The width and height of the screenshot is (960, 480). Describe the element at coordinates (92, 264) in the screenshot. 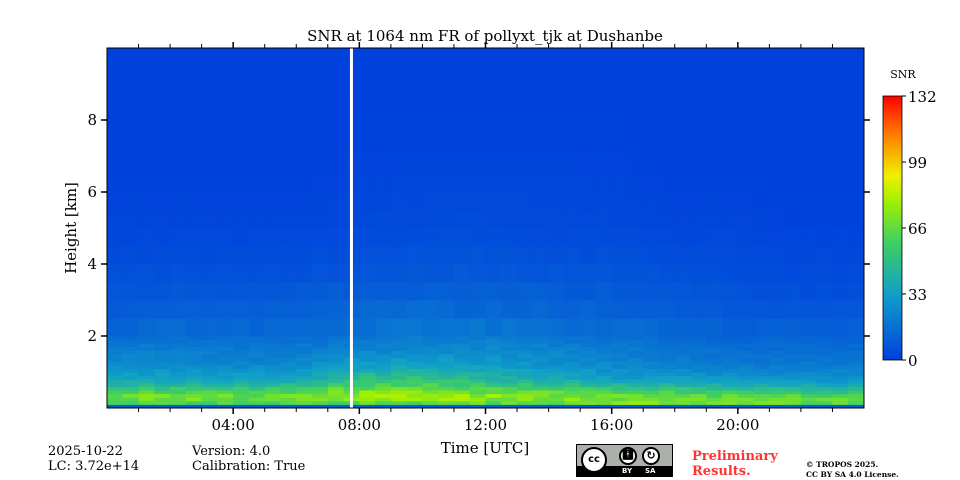

I see `y-tick-label: 4` at that location.